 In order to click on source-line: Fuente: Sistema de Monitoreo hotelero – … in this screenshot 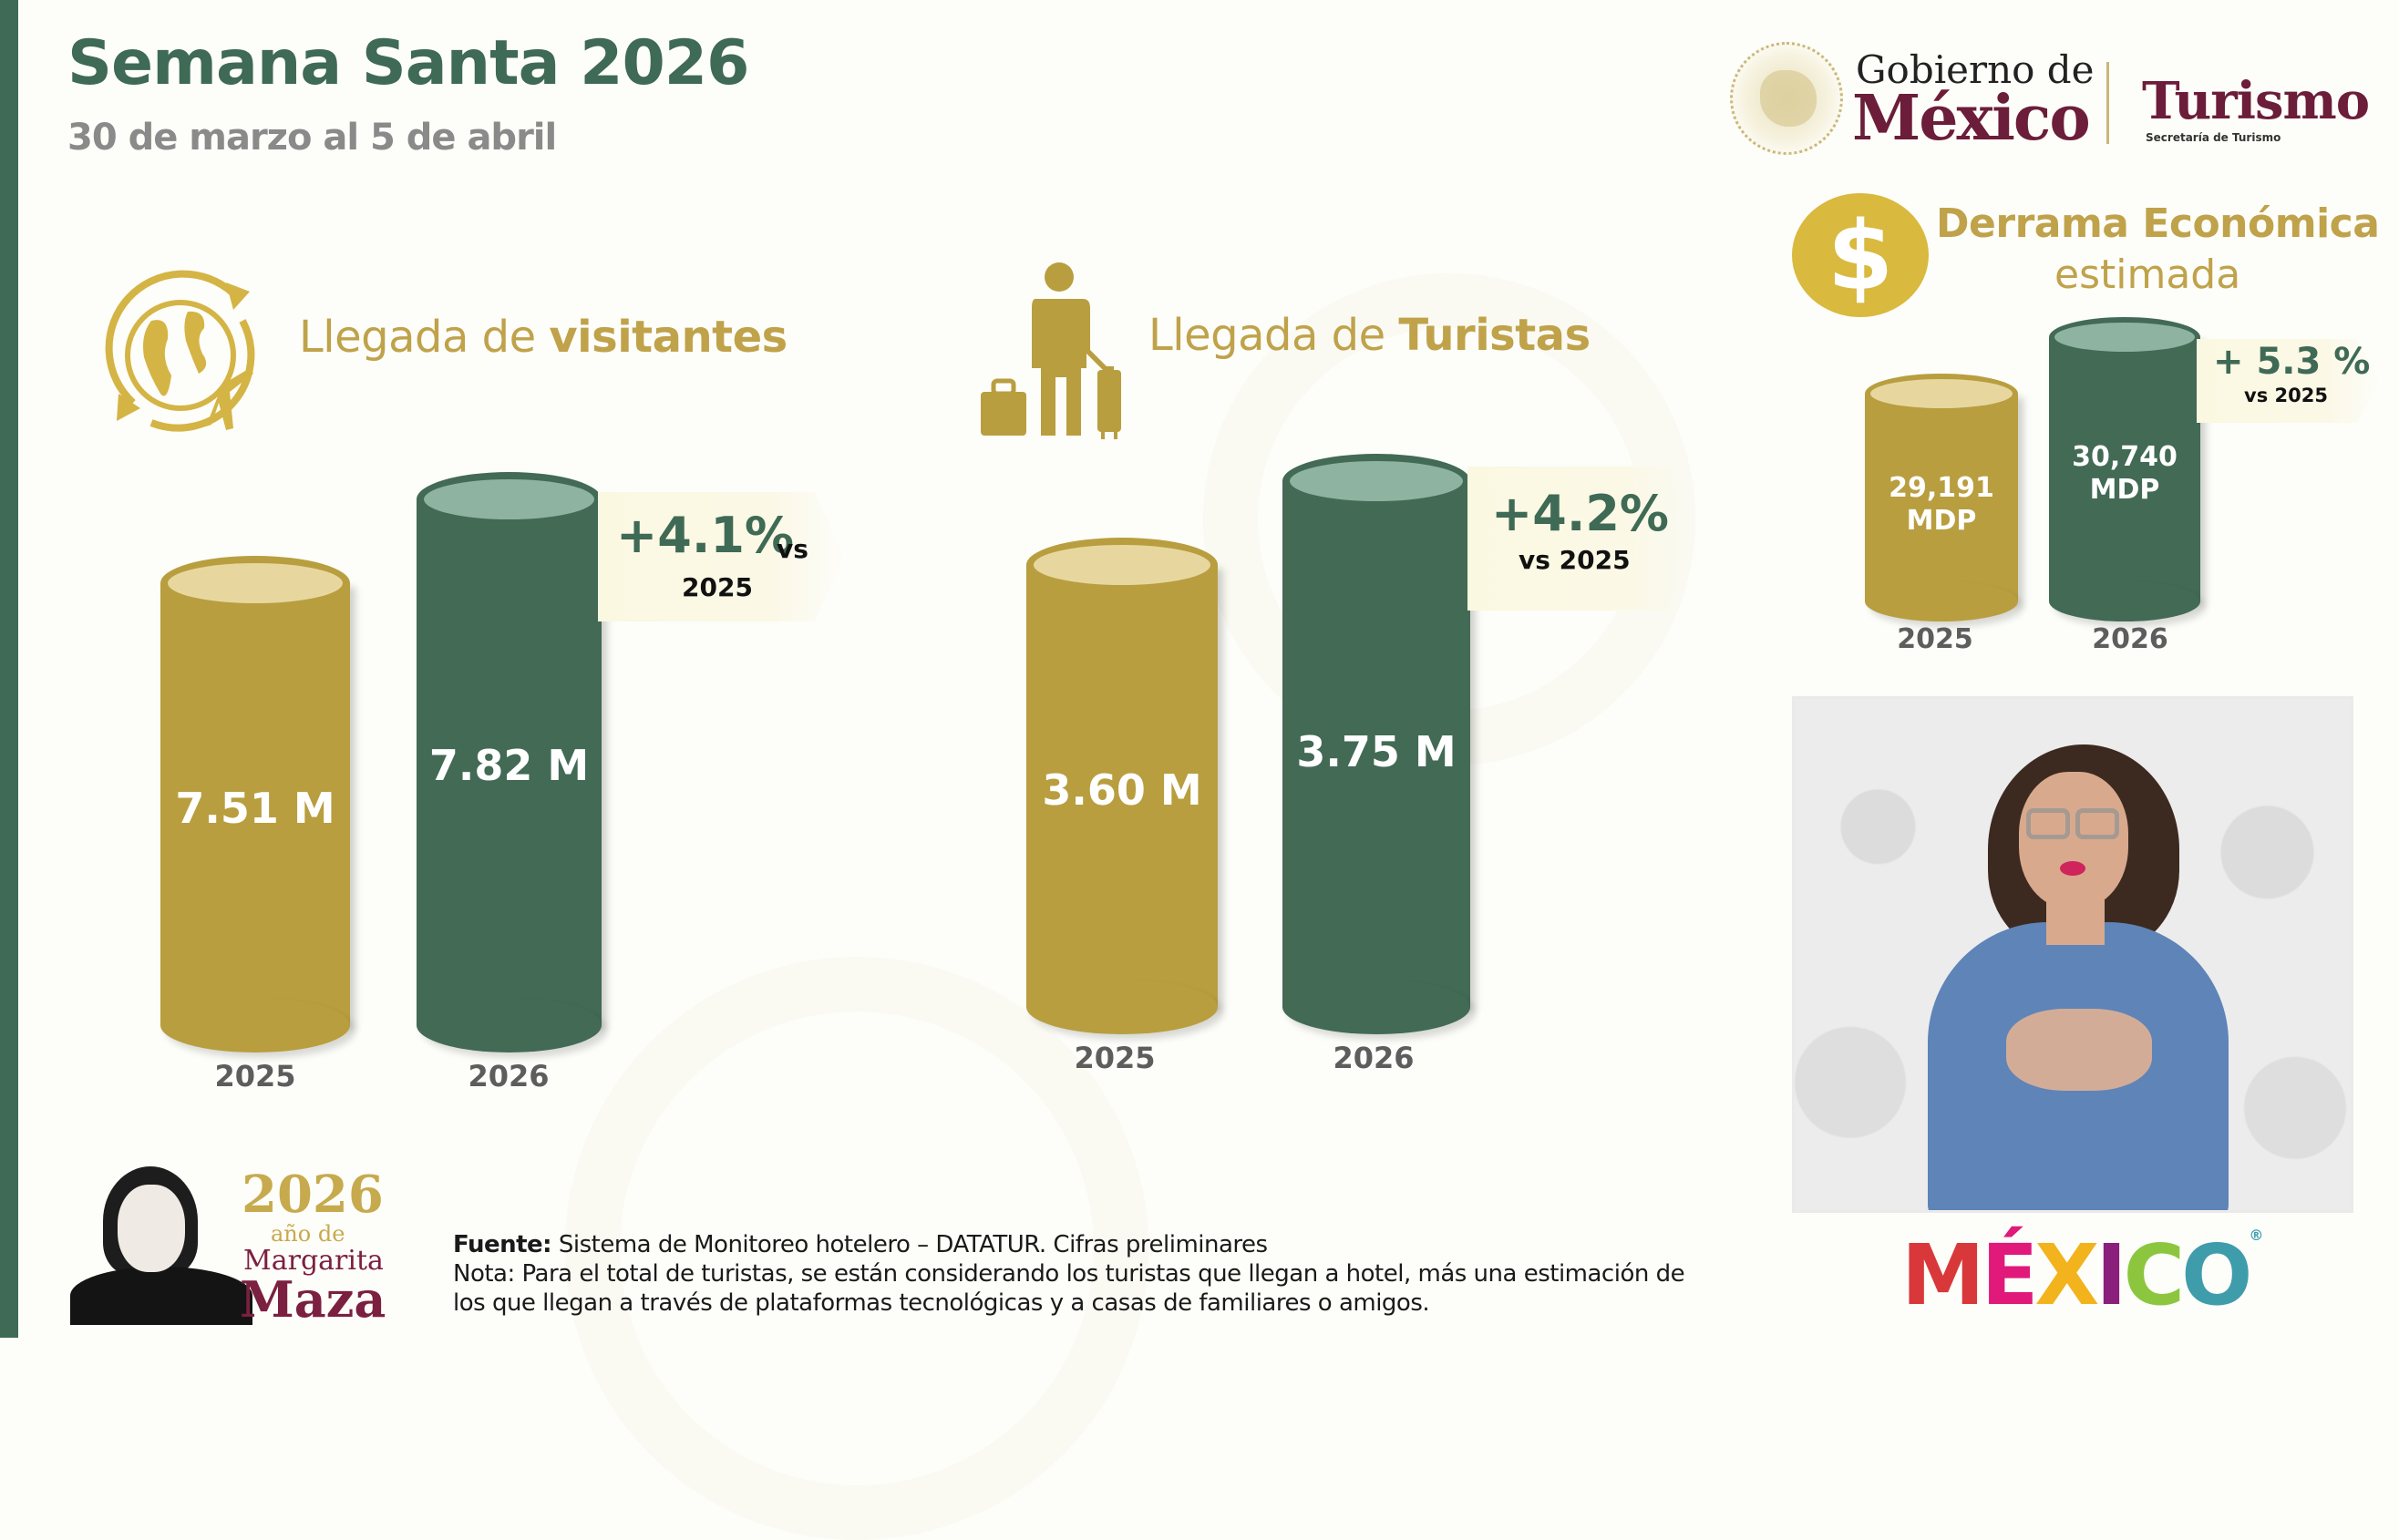, I will do `click(860, 1244)`.